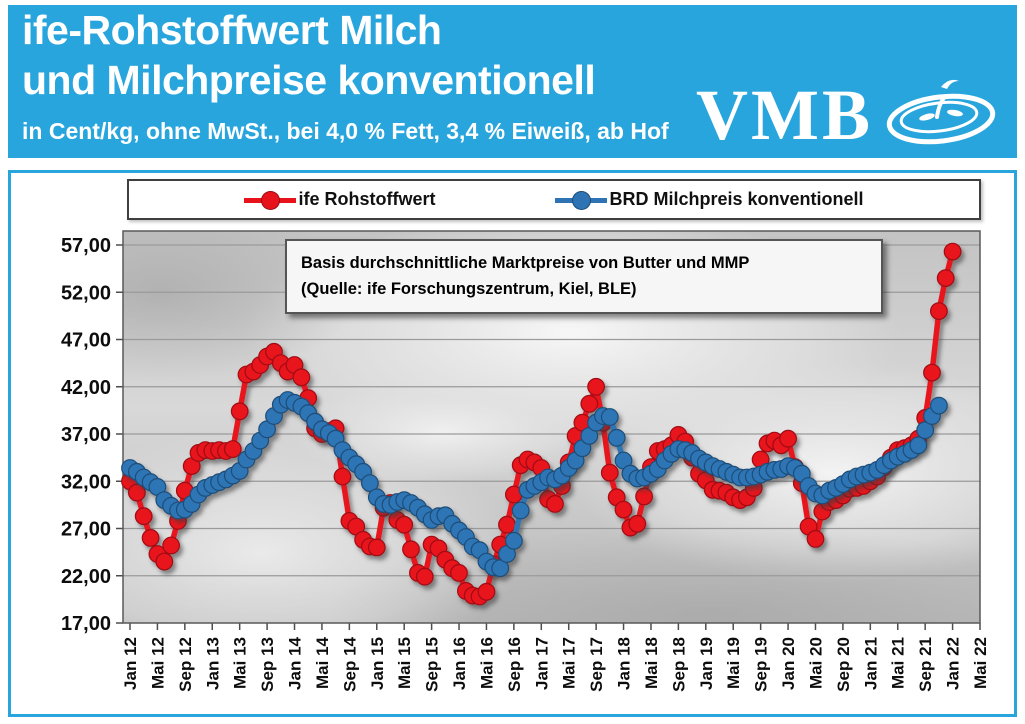 This screenshot has width=1025, height=724. I want to click on x-tick-label: Jan 15, so click(377, 663).